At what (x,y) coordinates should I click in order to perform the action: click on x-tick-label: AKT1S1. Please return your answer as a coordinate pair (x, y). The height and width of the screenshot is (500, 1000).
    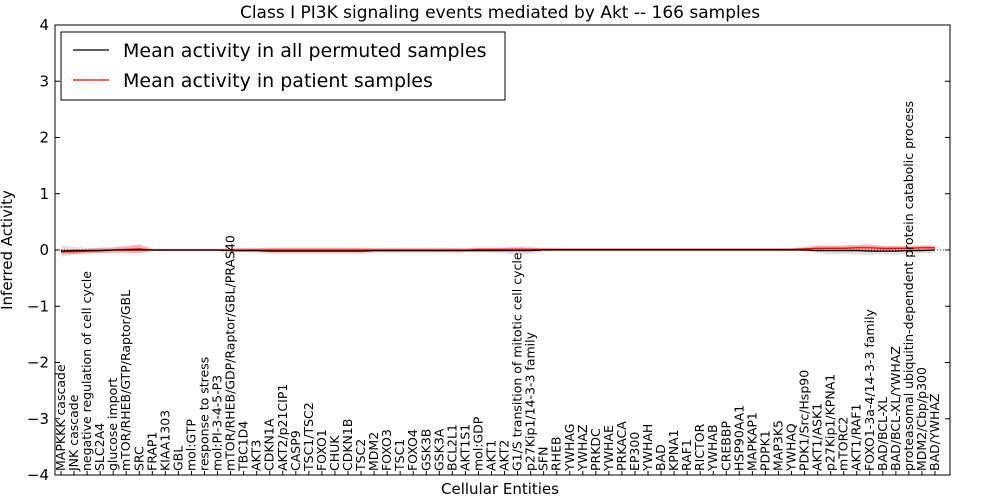
    Looking at the image, I should click on (464, 447).